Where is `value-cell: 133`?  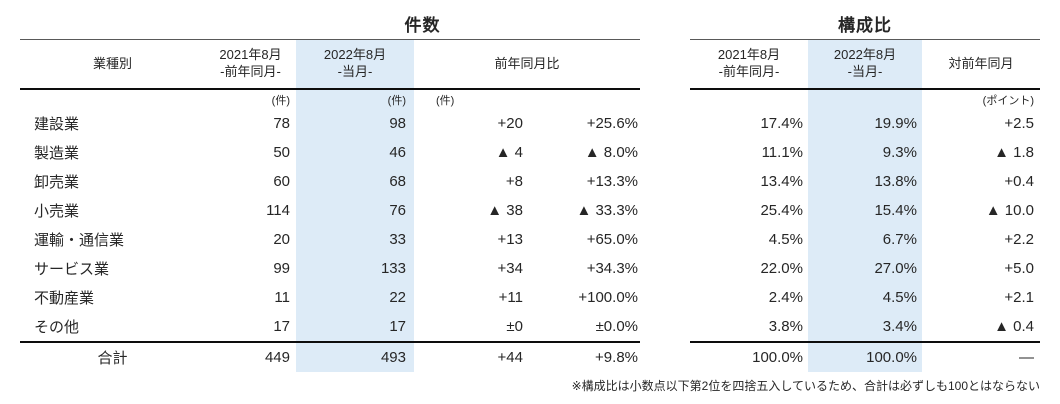
value-cell: 133 is located at coordinates (355, 268).